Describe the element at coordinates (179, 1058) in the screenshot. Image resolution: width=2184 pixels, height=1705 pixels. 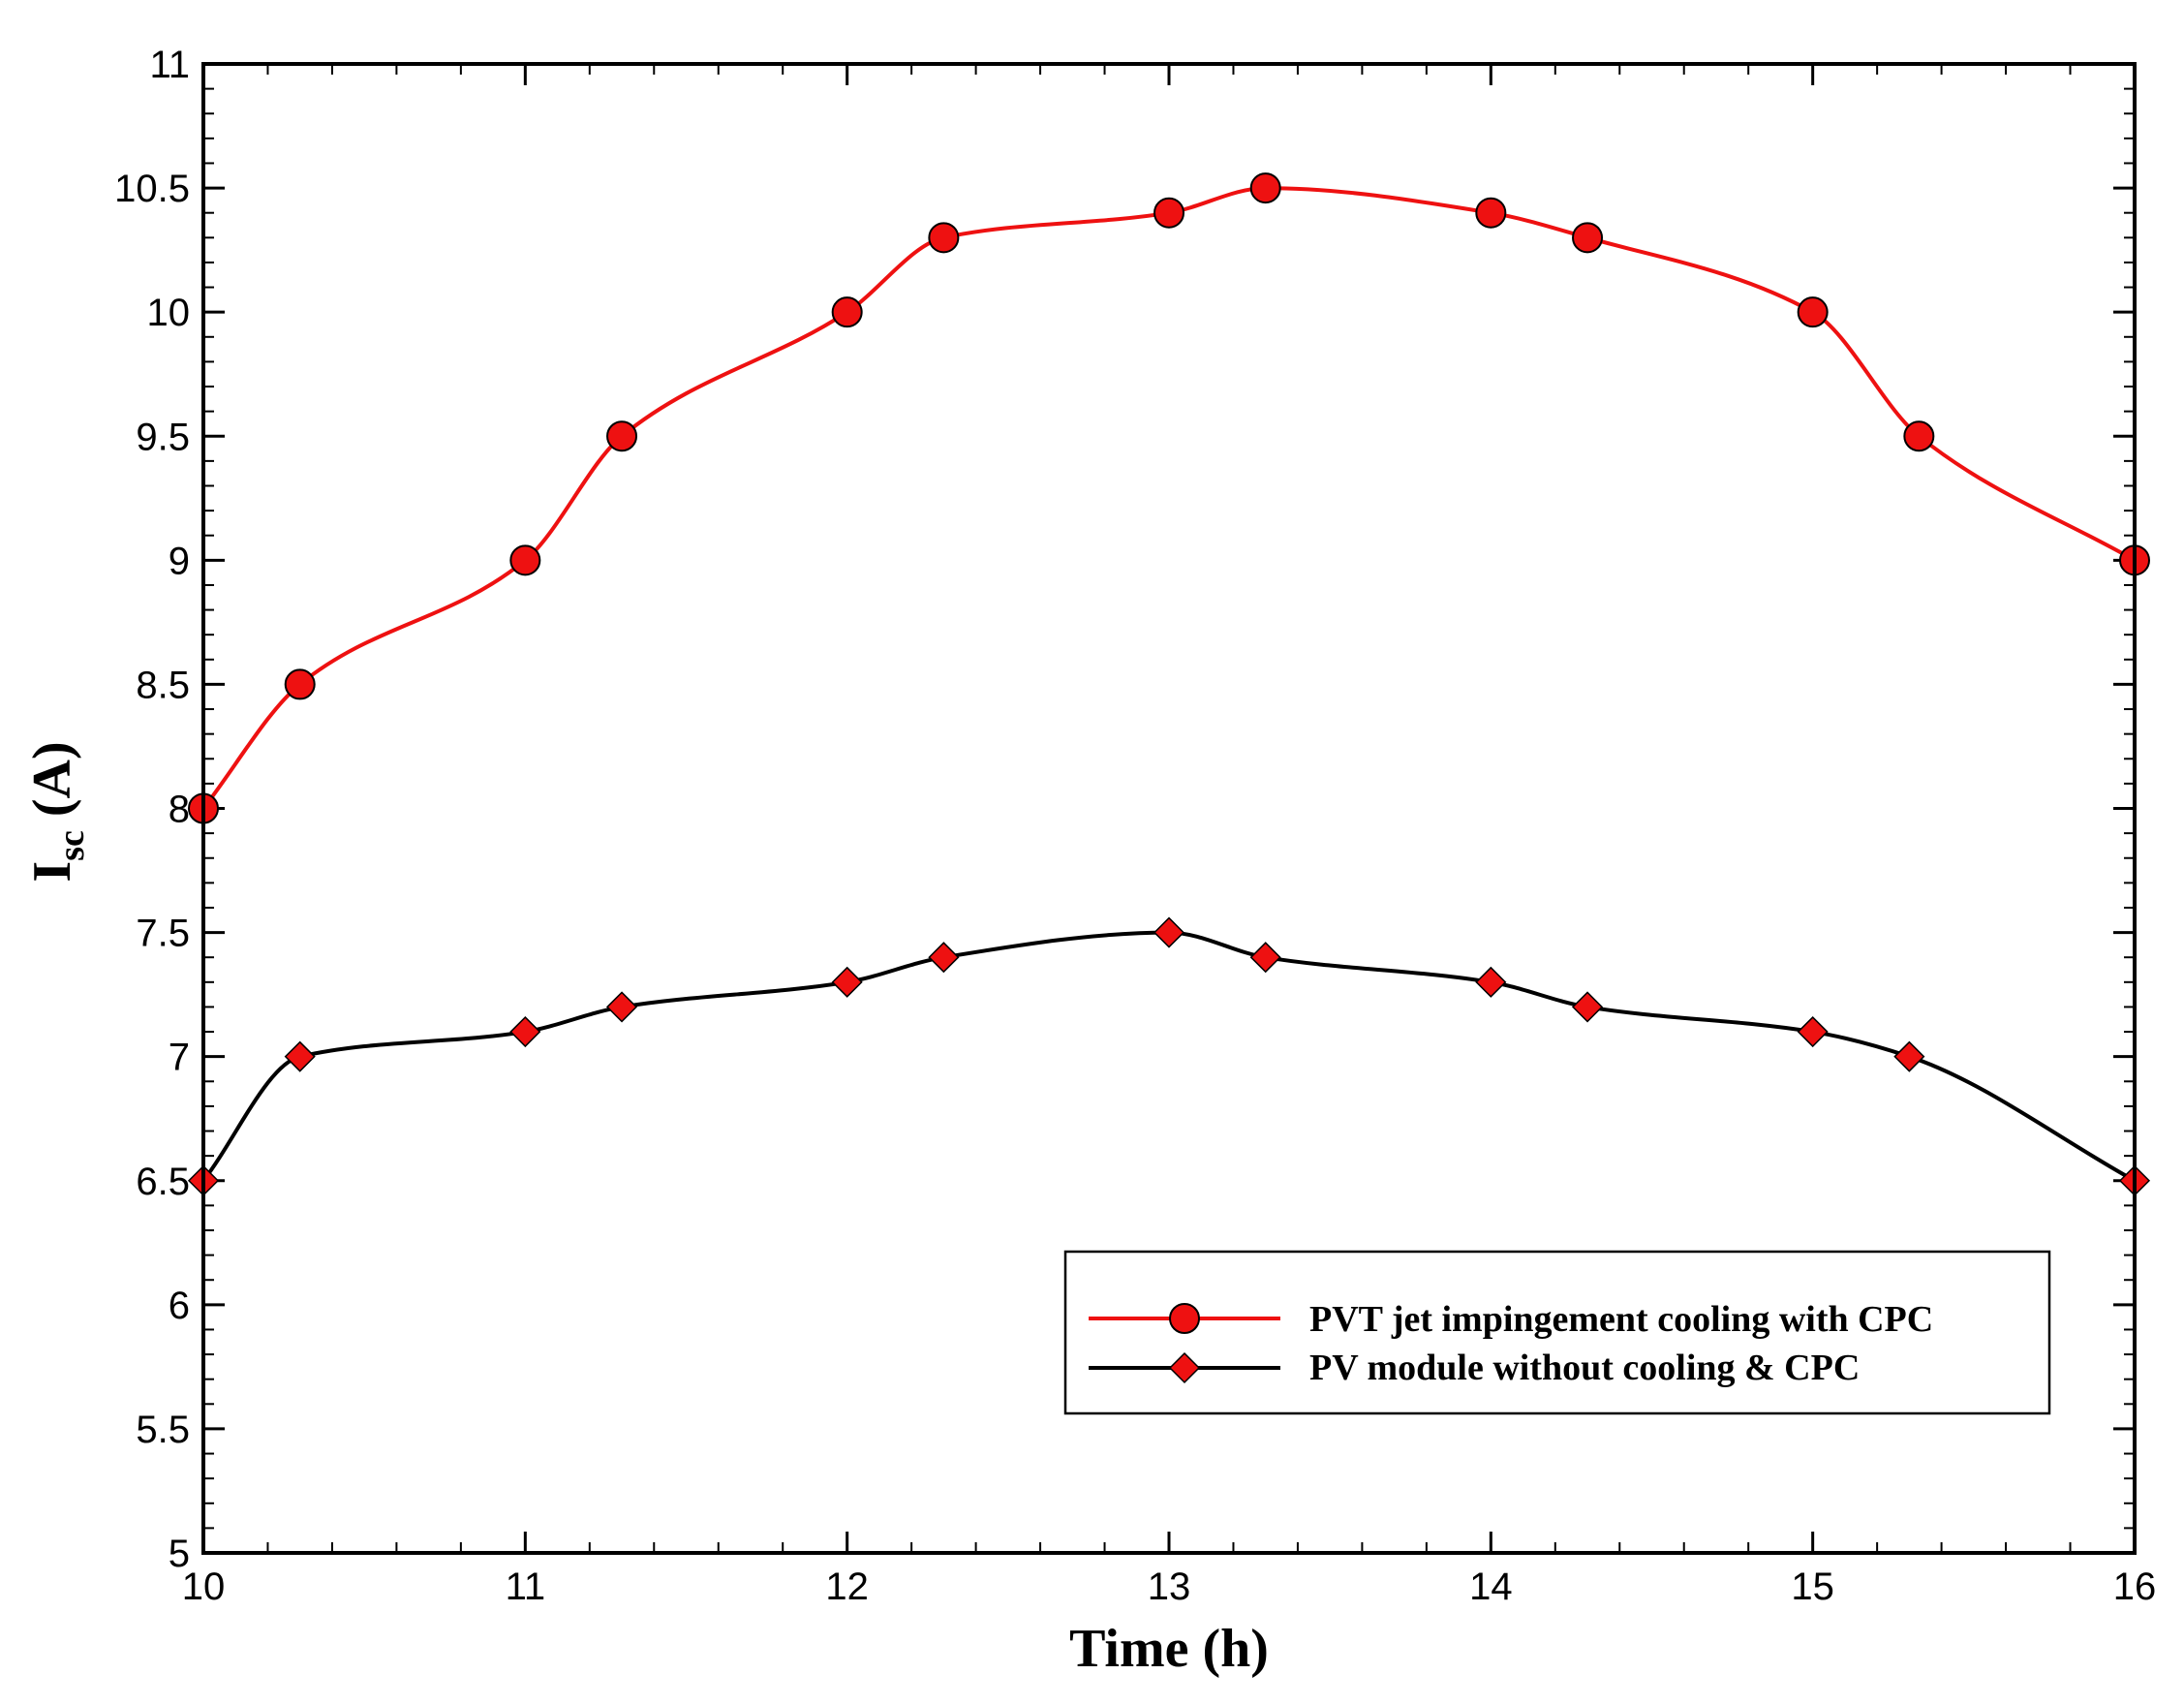
I see `y-tick-label: 7` at that location.